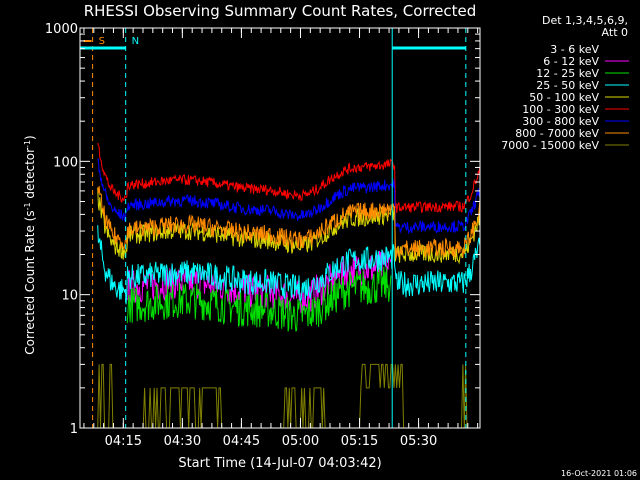 The width and height of the screenshot is (640, 480). Describe the element at coordinates (615, 32) in the screenshot. I see `legend-header-line: Att 0` at that location.